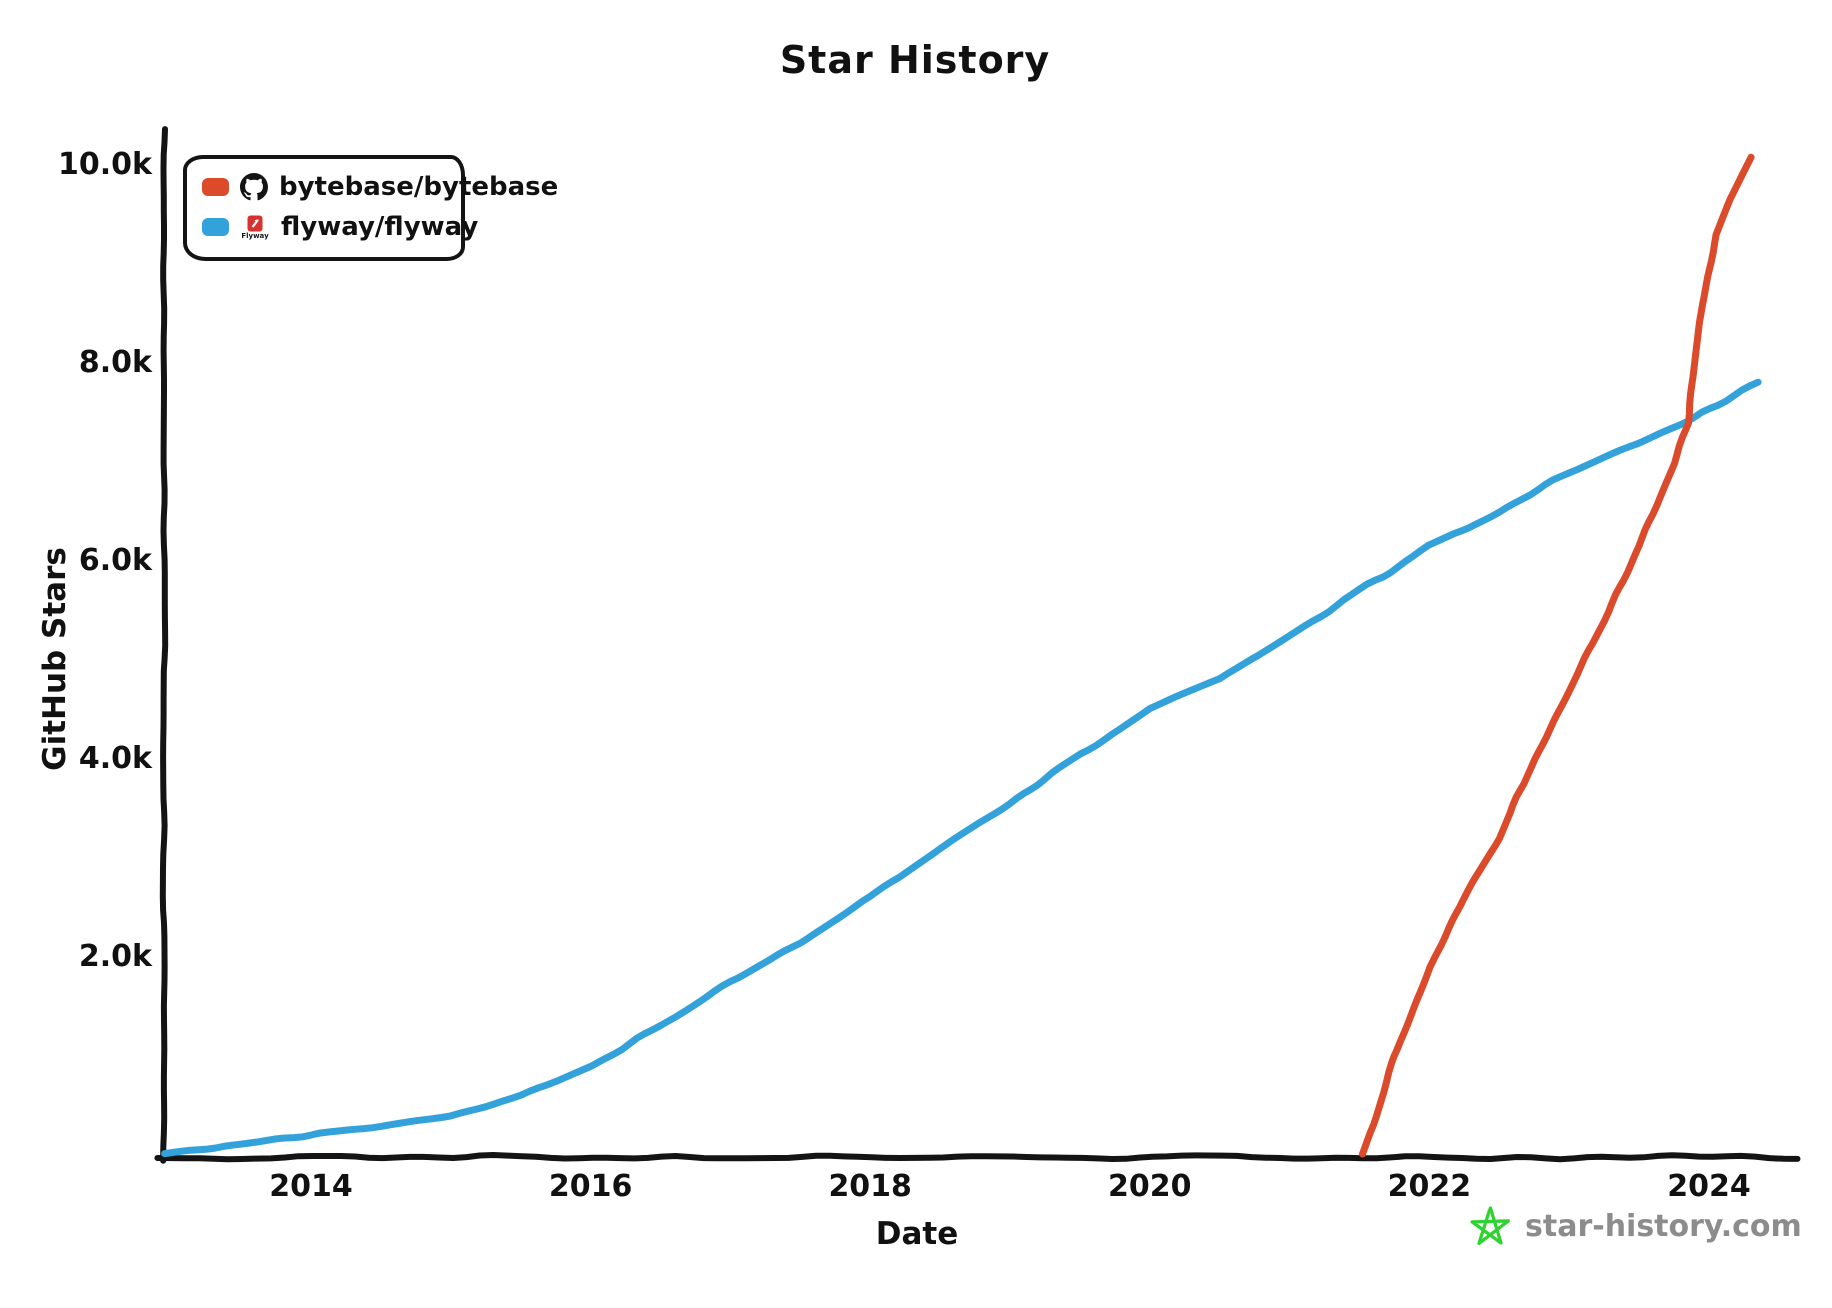 This screenshot has height=1308, width=1832. I want to click on y-tick-6.0k: 6.0k, so click(115, 560).